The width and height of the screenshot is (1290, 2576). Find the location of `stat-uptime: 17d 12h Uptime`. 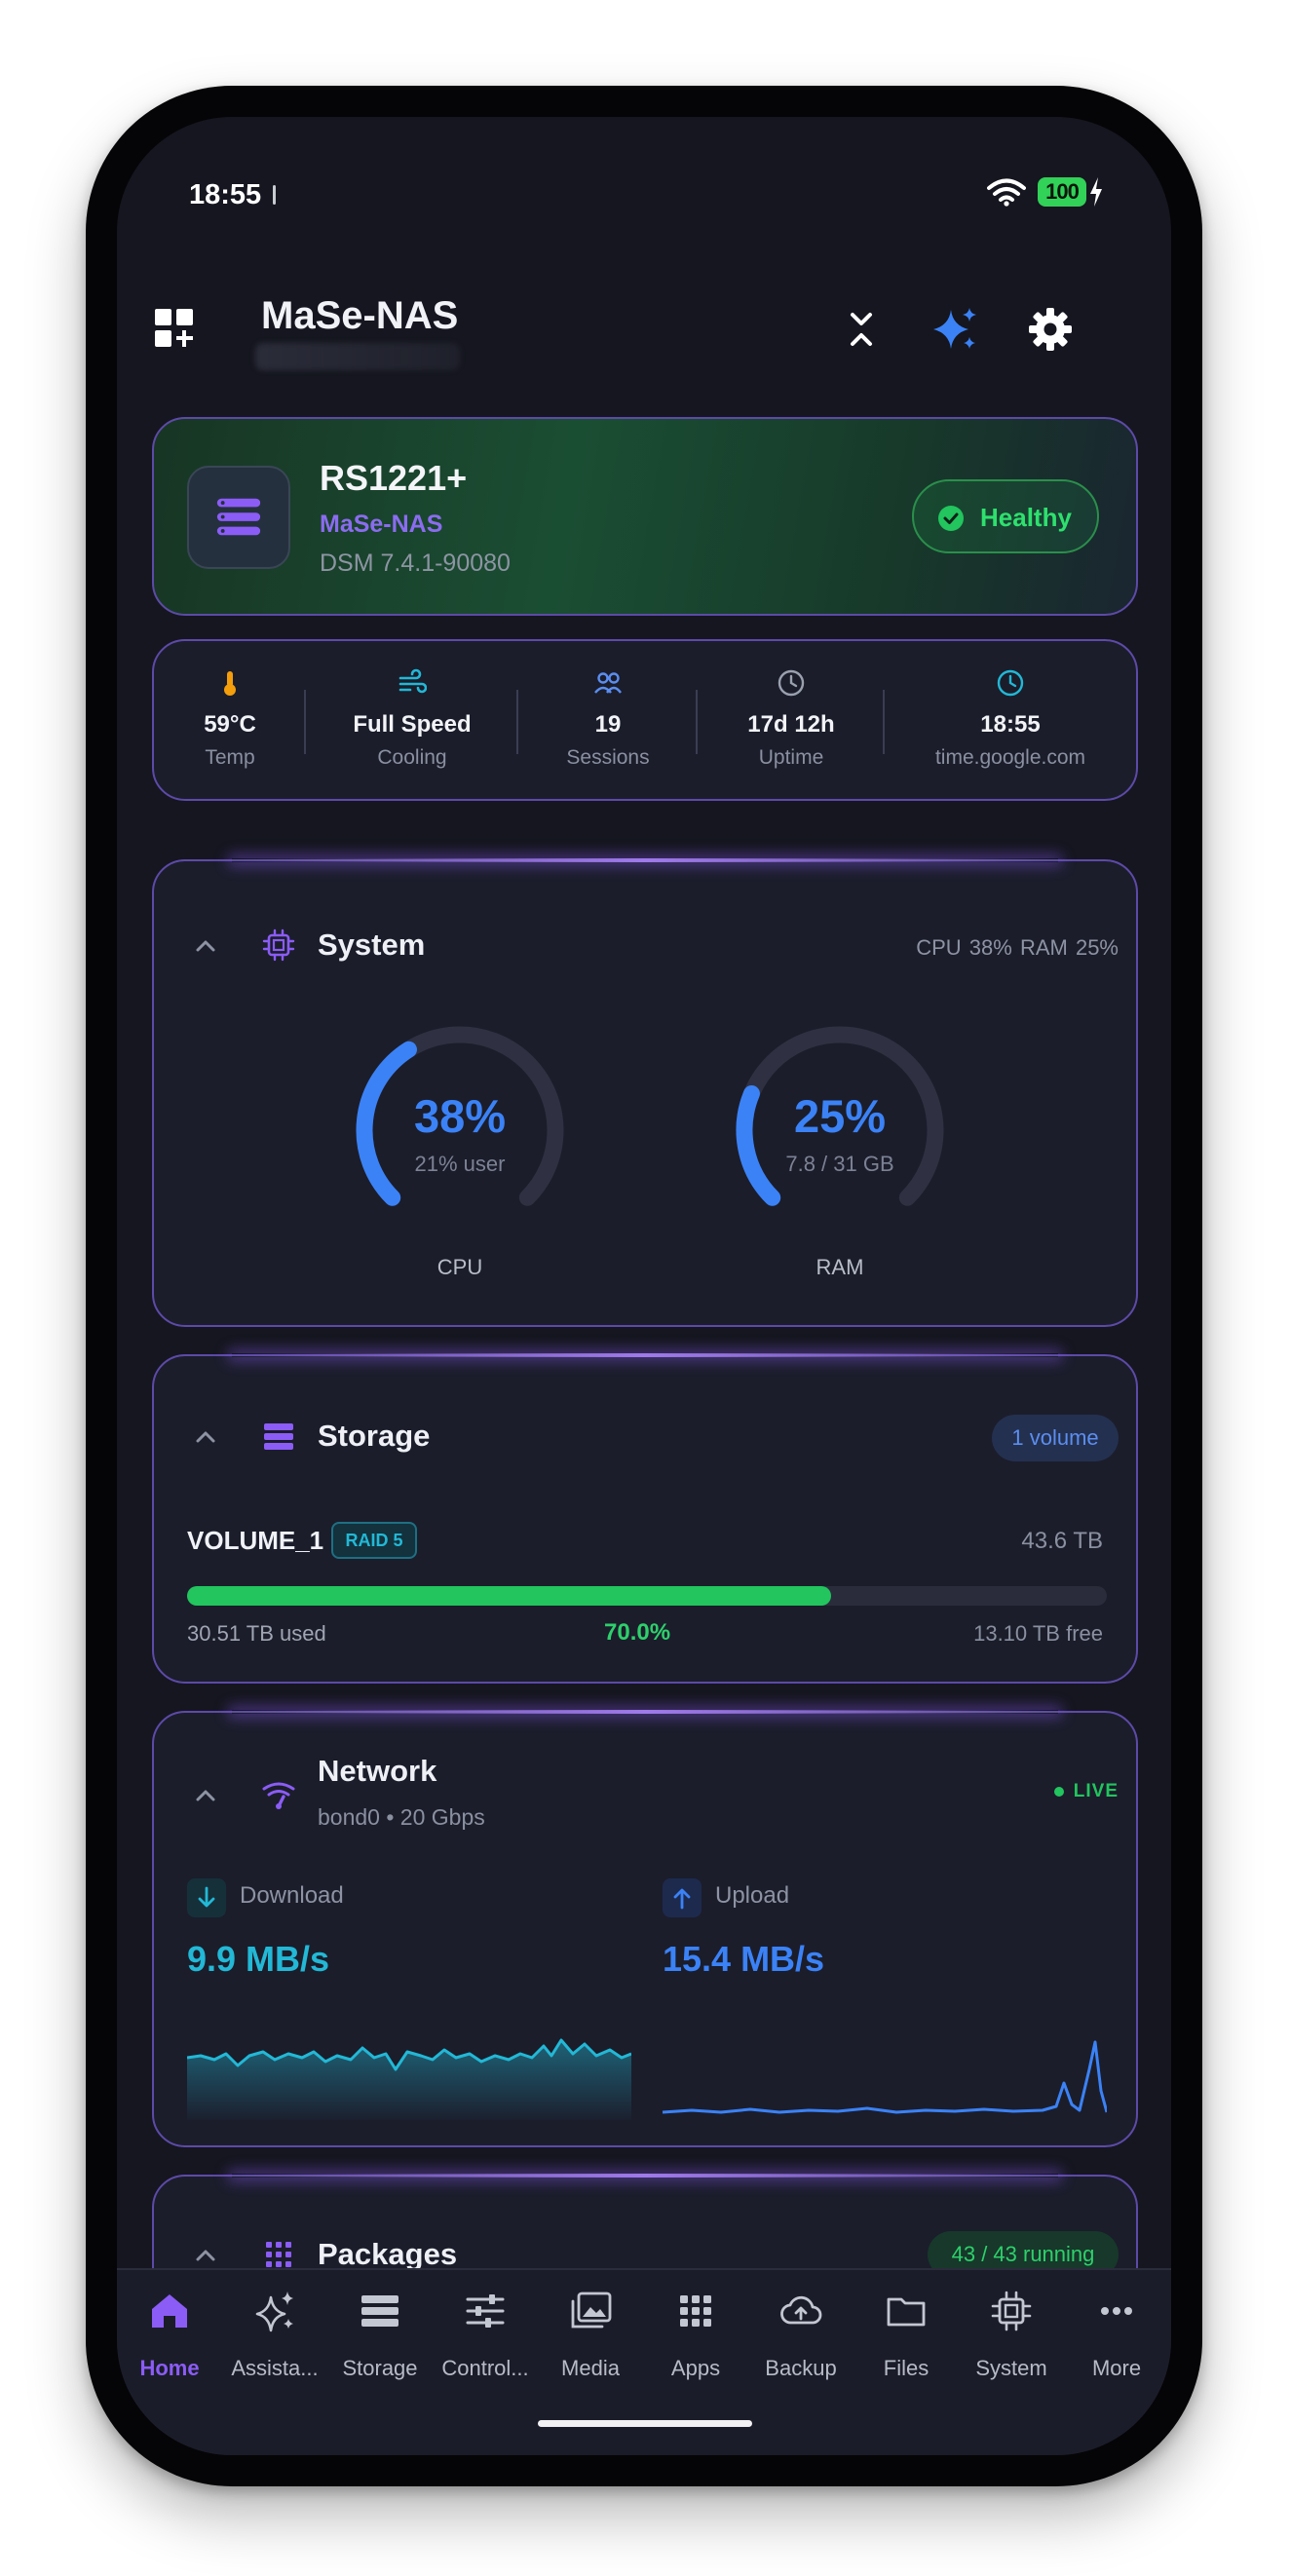

stat-uptime: 17d 12h Uptime is located at coordinates (791, 722).